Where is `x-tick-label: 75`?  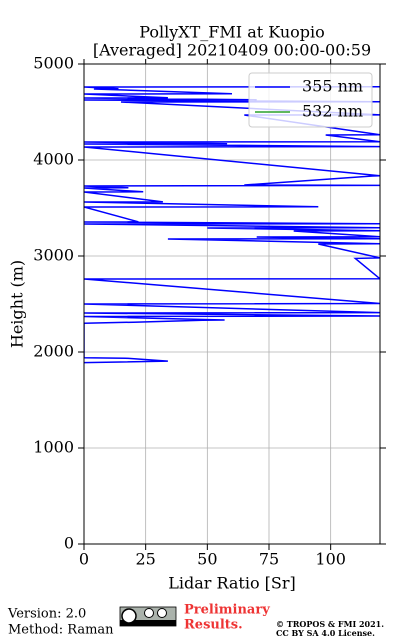
x-tick-label: 75 is located at coordinates (269, 559).